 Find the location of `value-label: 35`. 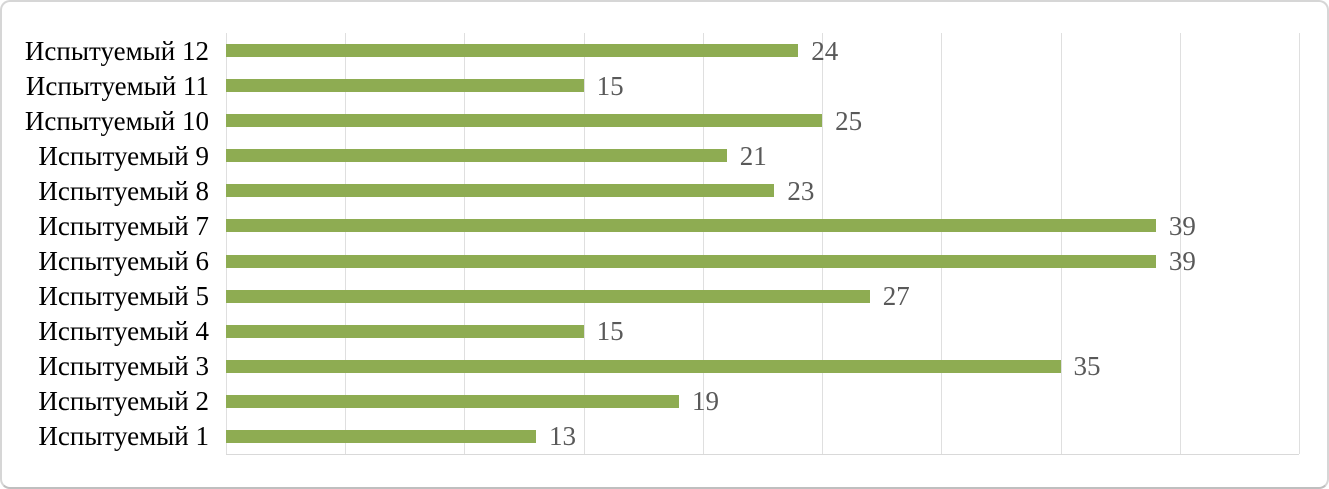

value-label: 35 is located at coordinates (1087, 366).